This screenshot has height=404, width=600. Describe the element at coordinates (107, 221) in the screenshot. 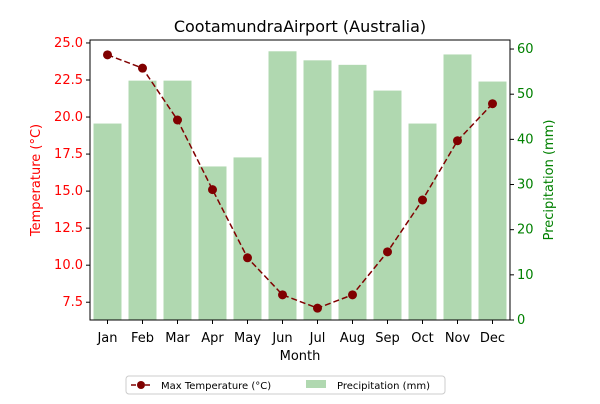

I see `bar-jan` at that location.